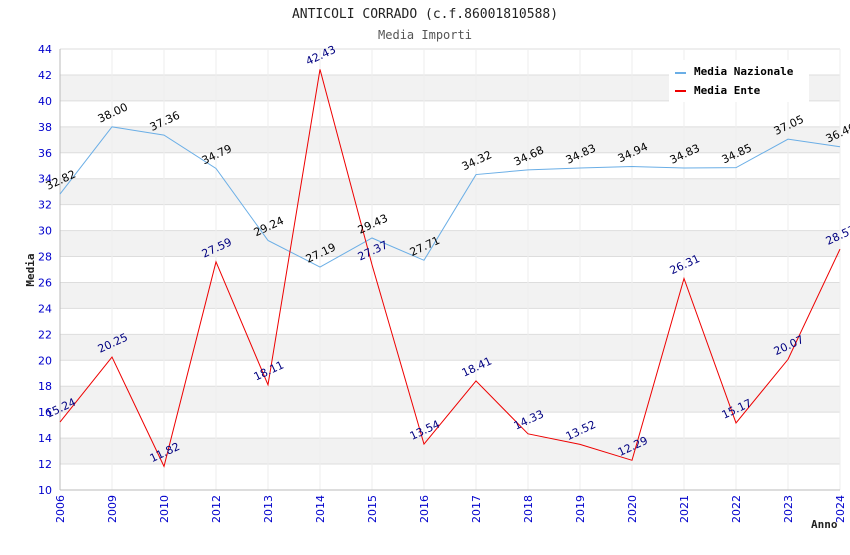  Describe the element at coordinates (425, 14) in the screenshot. I see `chart-title: ANTICOLI CORRADO (c.f.86001810588)` at that location.